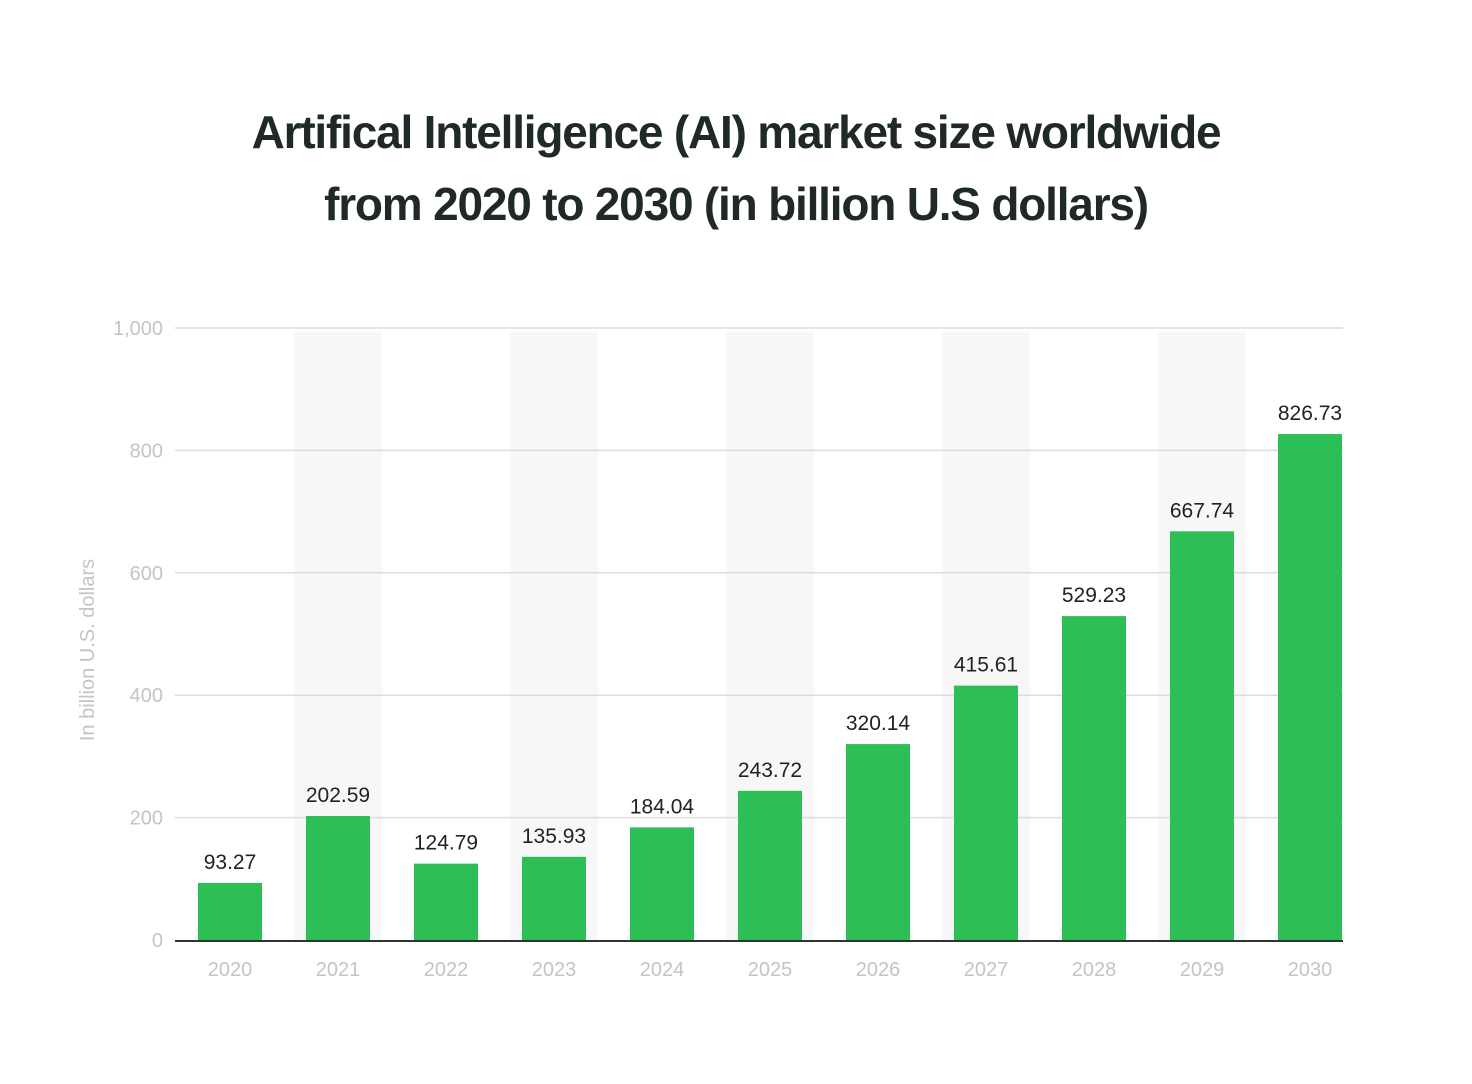  Describe the element at coordinates (146, 451) in the screenshot. I see `y-tick-label: 800` at that location.